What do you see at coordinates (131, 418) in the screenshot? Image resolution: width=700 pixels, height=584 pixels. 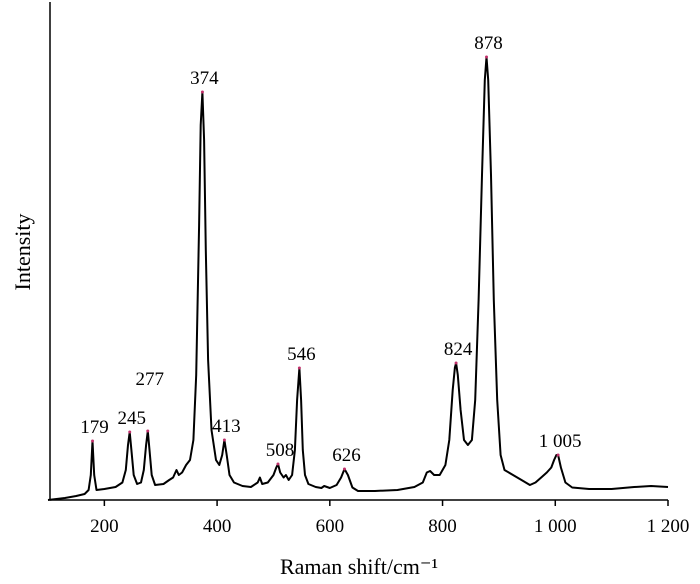 I see `peak-label: 245` at bounding box center [131, 418].